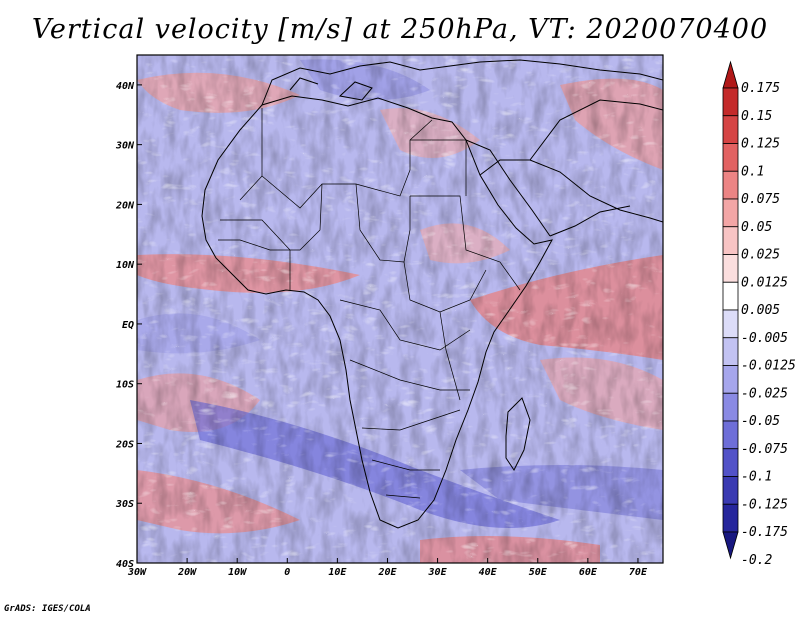  I want to click on x-axis: 30W 20W 10W 0 10E 20E 30E 40E 50E 60E 70E, so click(387, 568).